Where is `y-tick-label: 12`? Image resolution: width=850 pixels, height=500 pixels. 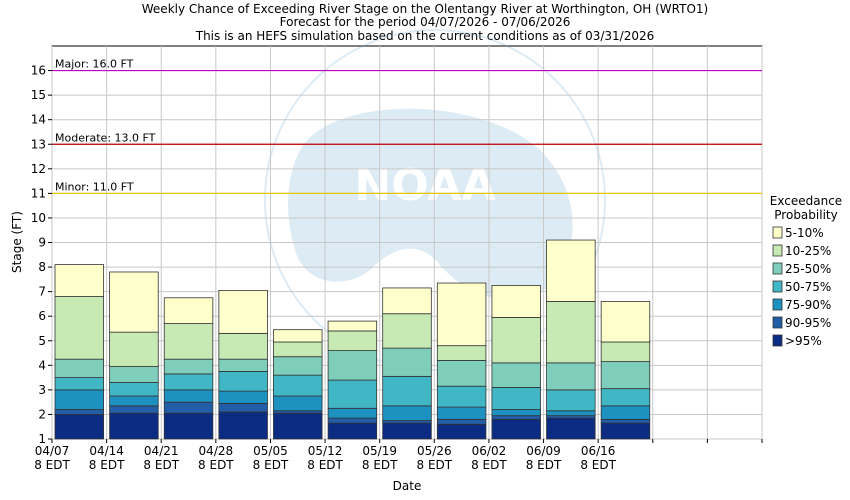 y-tick-label: 12 is located at coordinates (38, 169).